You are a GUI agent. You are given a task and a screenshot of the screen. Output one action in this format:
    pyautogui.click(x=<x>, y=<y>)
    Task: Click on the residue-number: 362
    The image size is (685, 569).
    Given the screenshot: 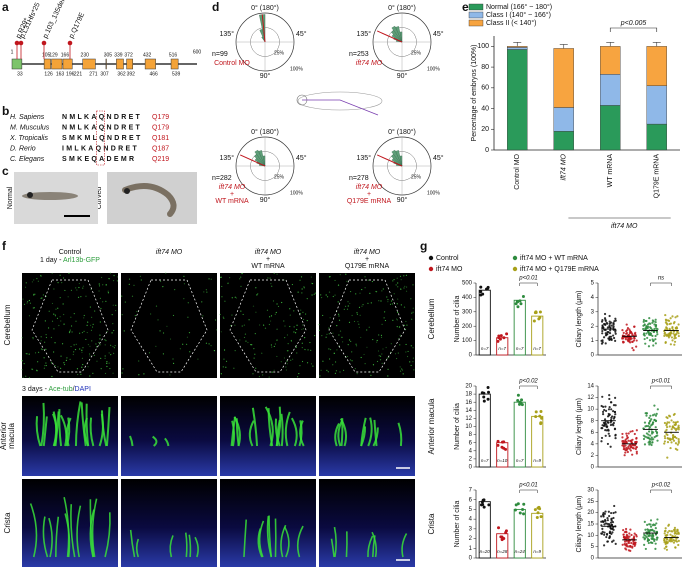 What is the action you would take?
    pyautogui.click(x=121, y=74)
    